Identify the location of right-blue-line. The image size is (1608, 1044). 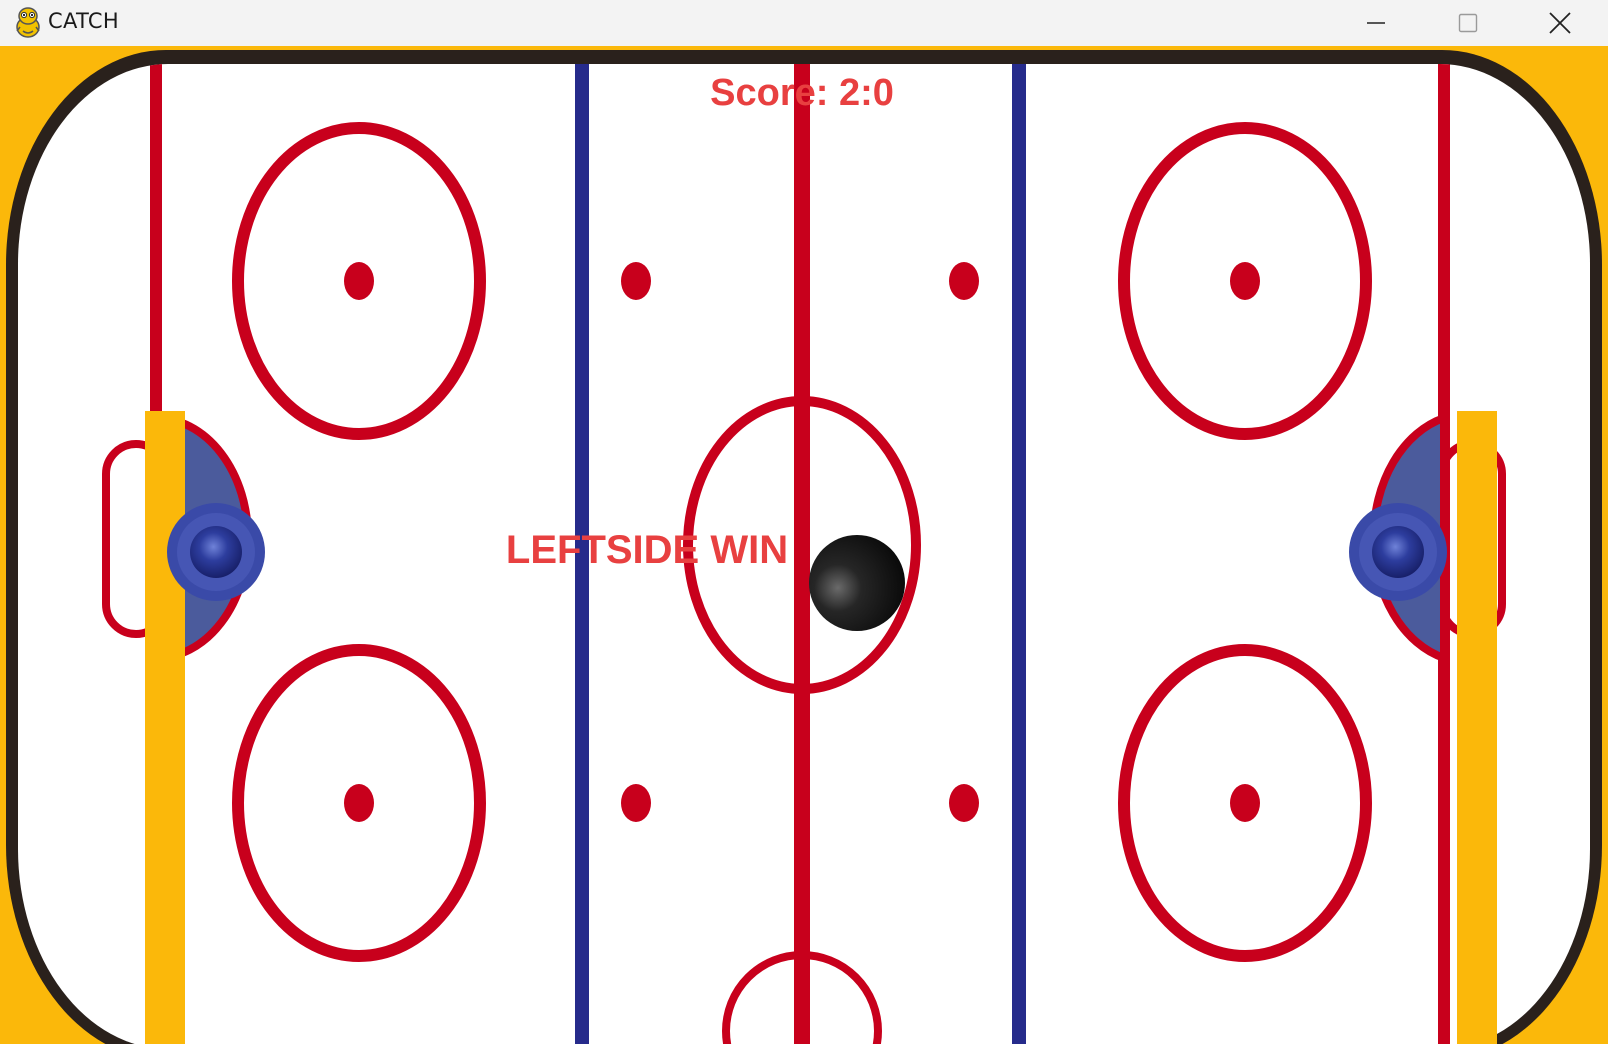
(1019, 554).